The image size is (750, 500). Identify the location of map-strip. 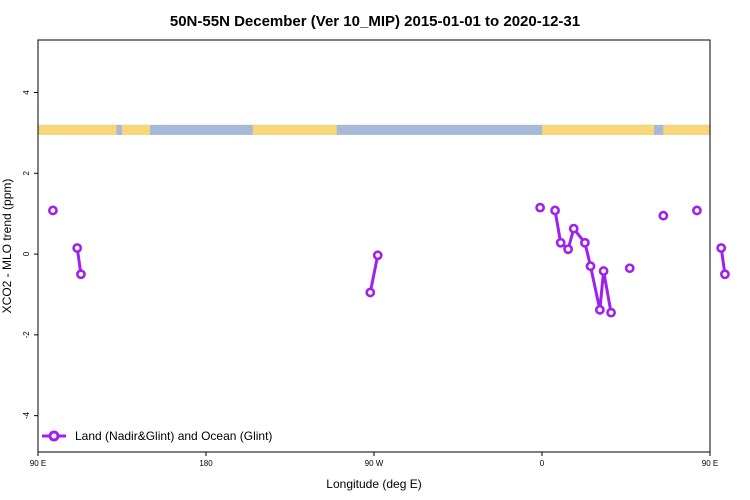
(374, 129).